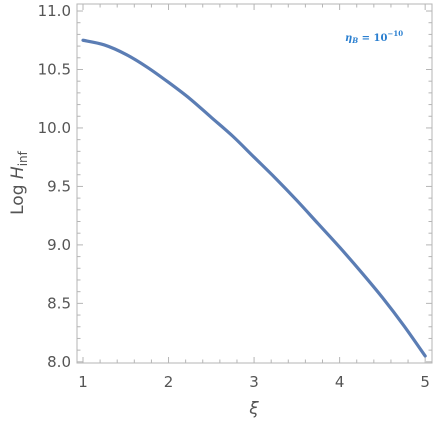 The width and height of the screenshot is (436, 425). What do you see at coordinates (54, 11) in the screenshot?
I see `y-tick-label: 11.0` at bounding box center [54, 11].